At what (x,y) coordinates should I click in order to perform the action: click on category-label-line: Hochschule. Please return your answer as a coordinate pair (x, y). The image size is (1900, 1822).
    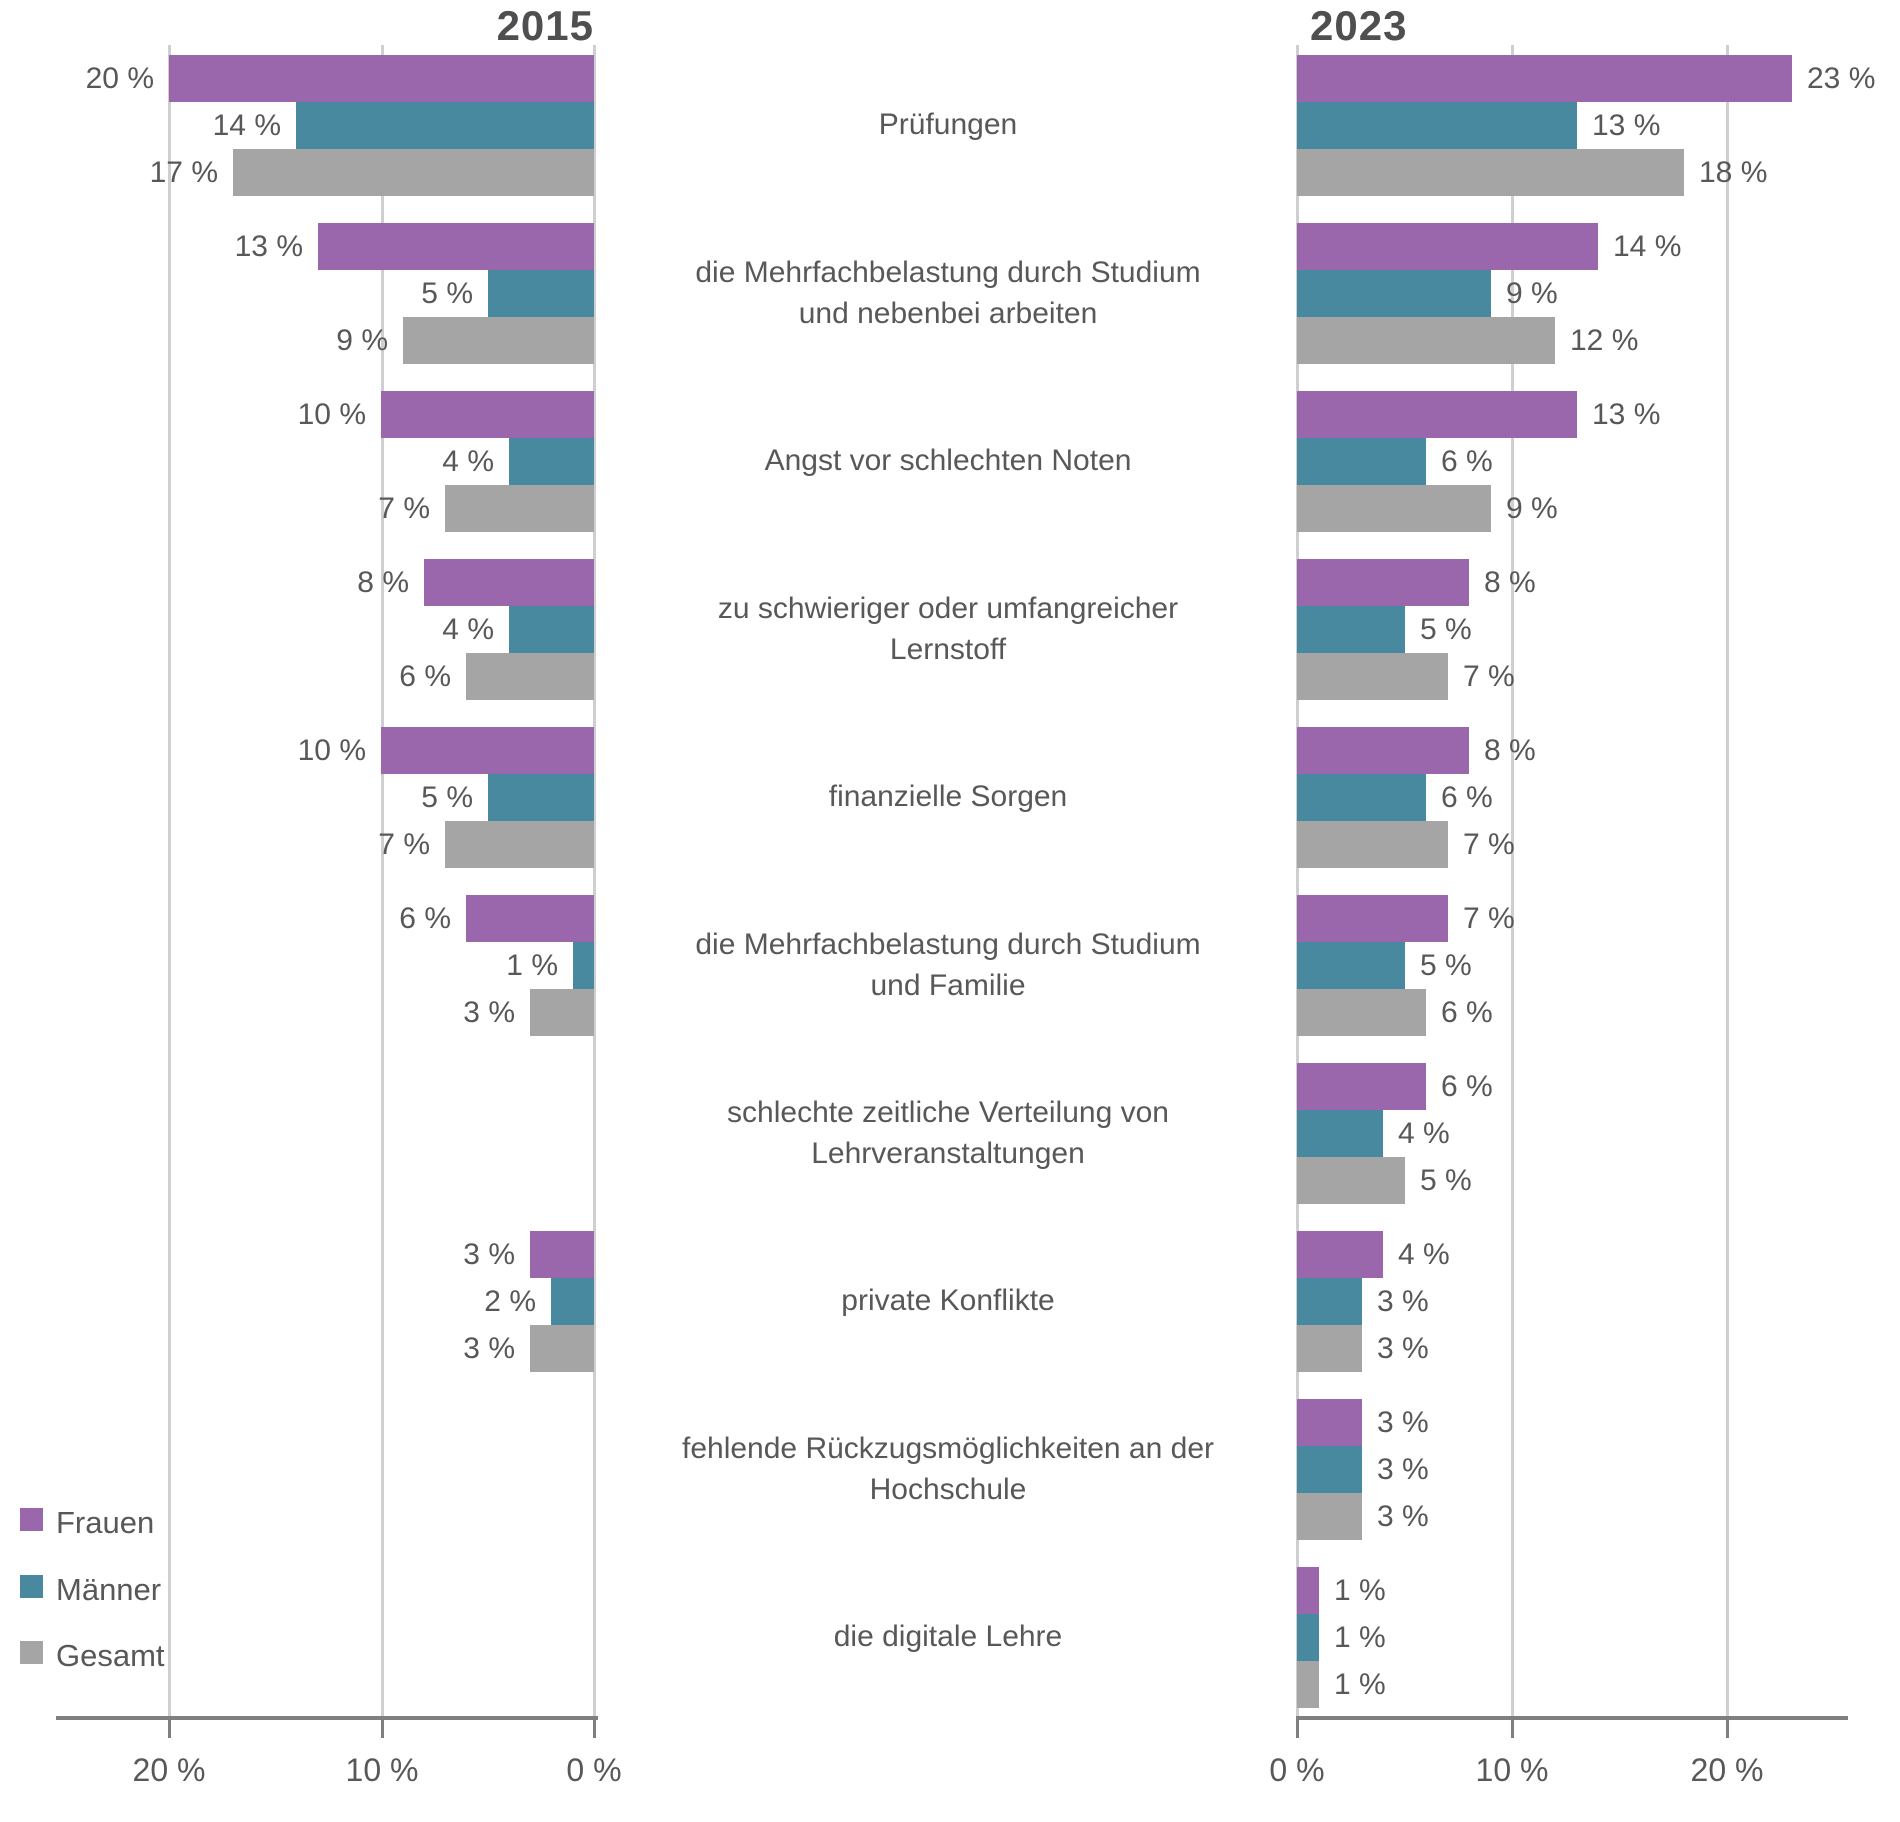
    Looking at the image, I should click on (948, 1489).